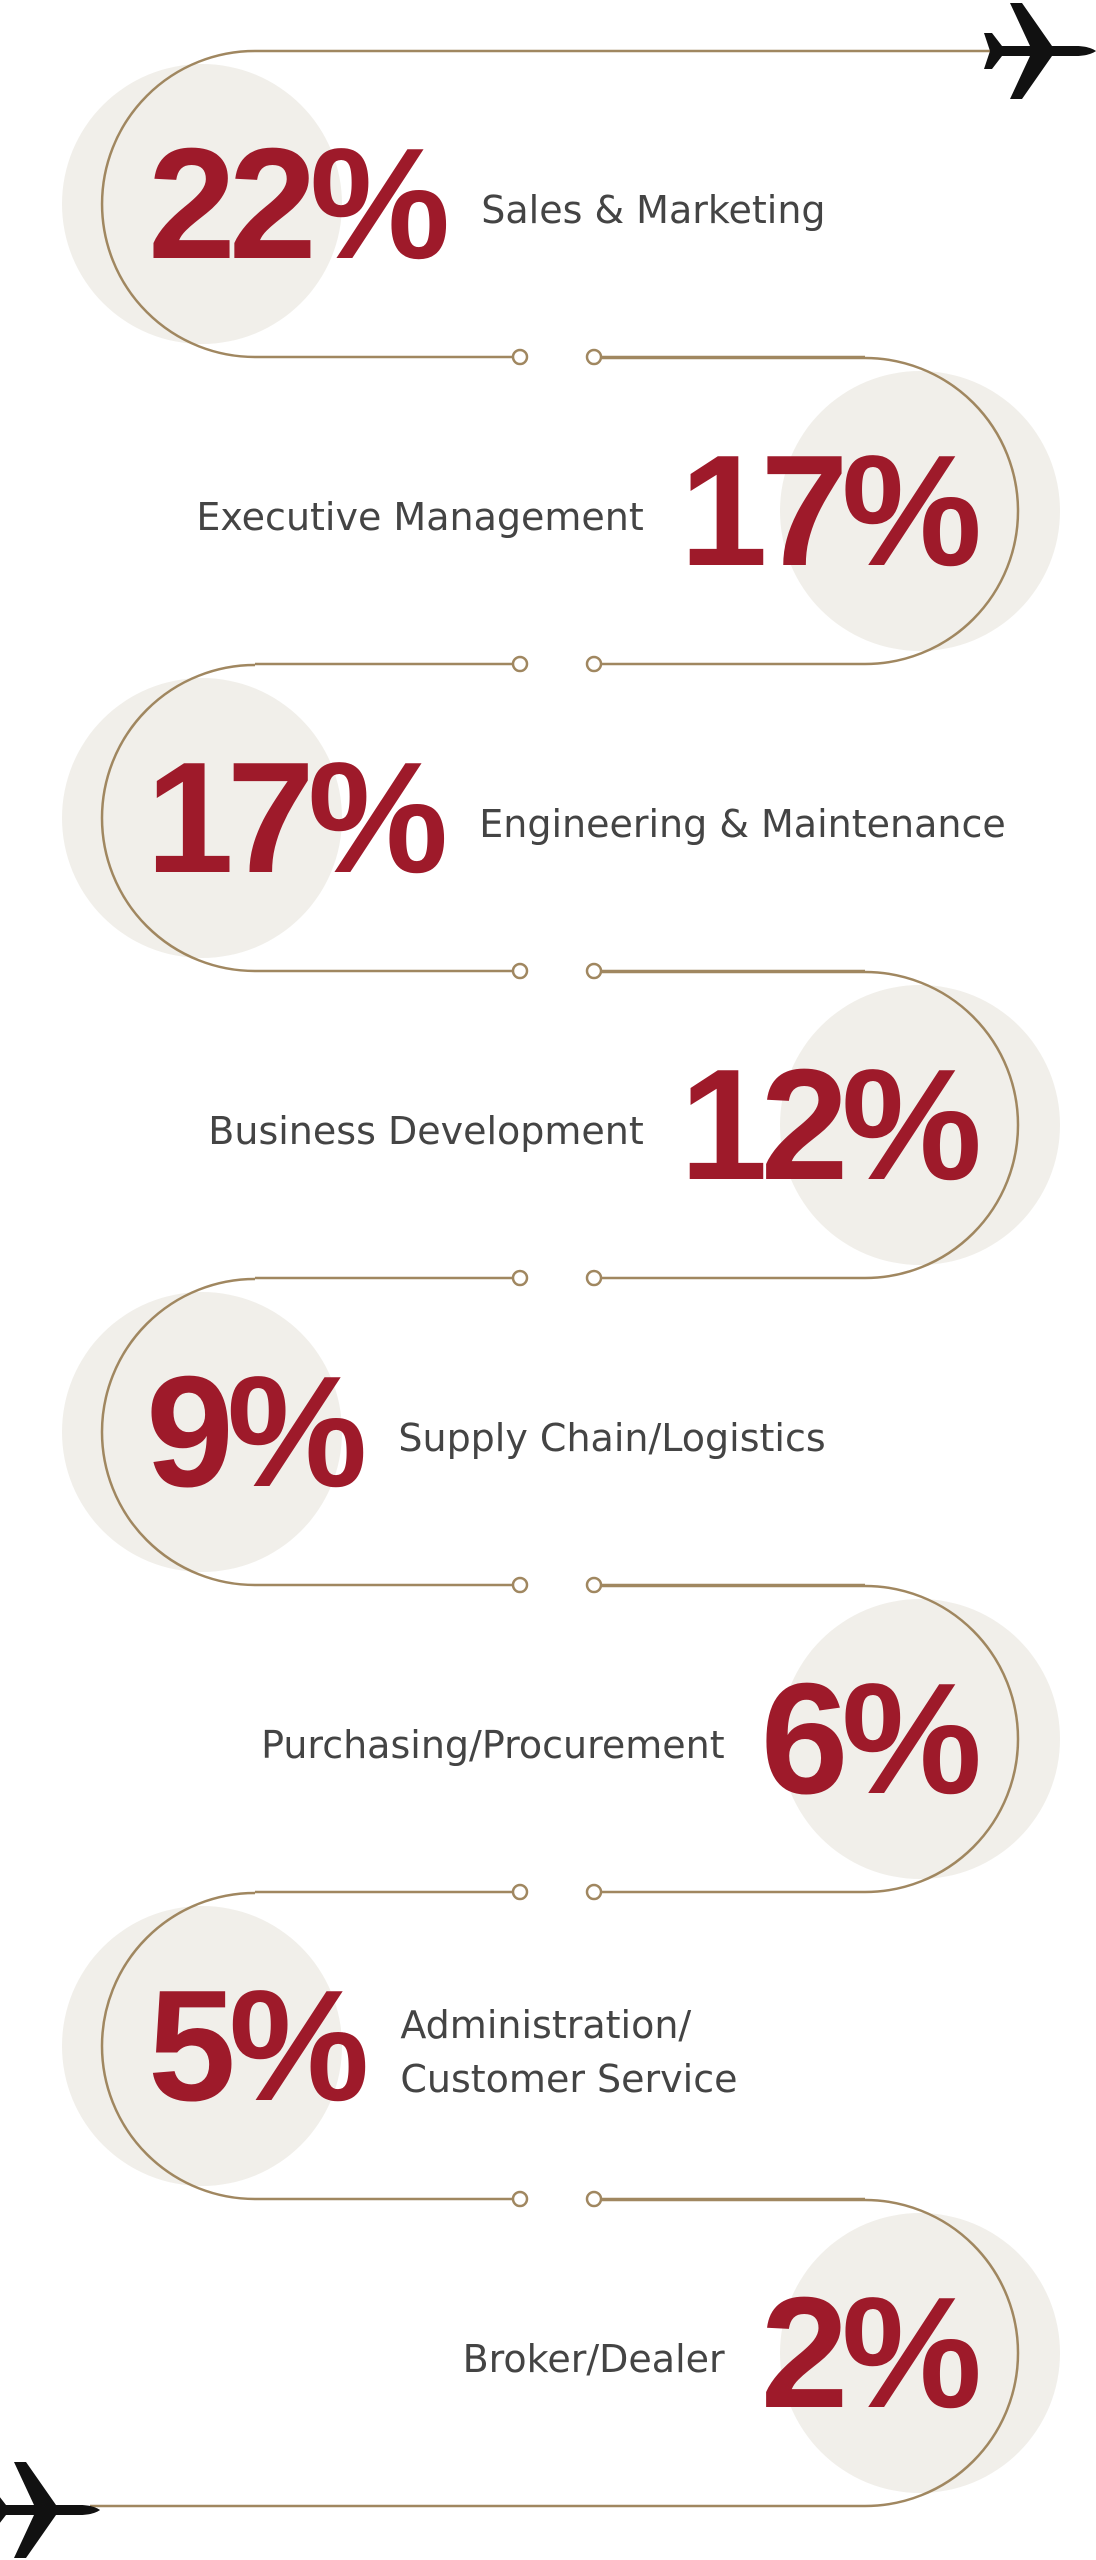  I want to click on category-label: Broker/Dealer, so click(593, 2359).